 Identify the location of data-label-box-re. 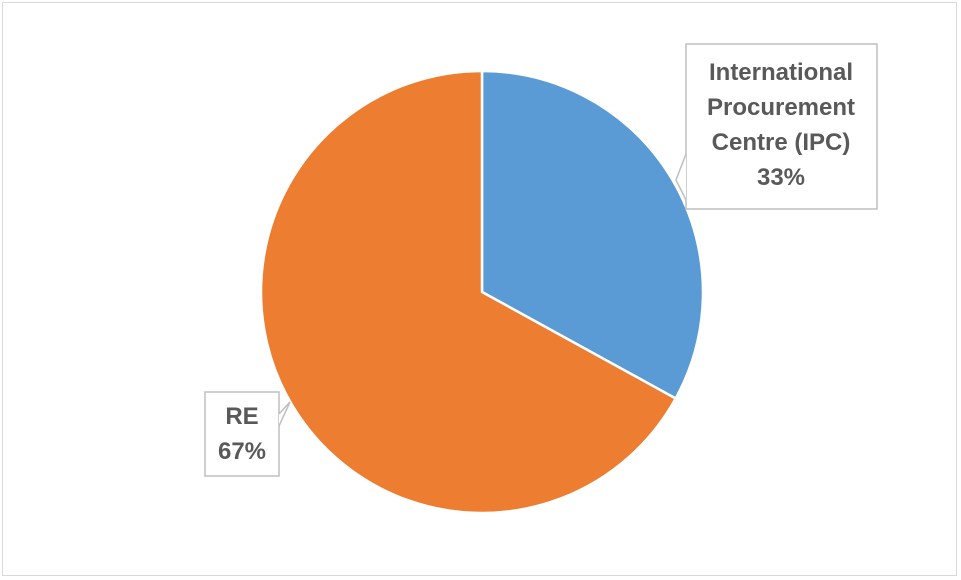
(242, 434).